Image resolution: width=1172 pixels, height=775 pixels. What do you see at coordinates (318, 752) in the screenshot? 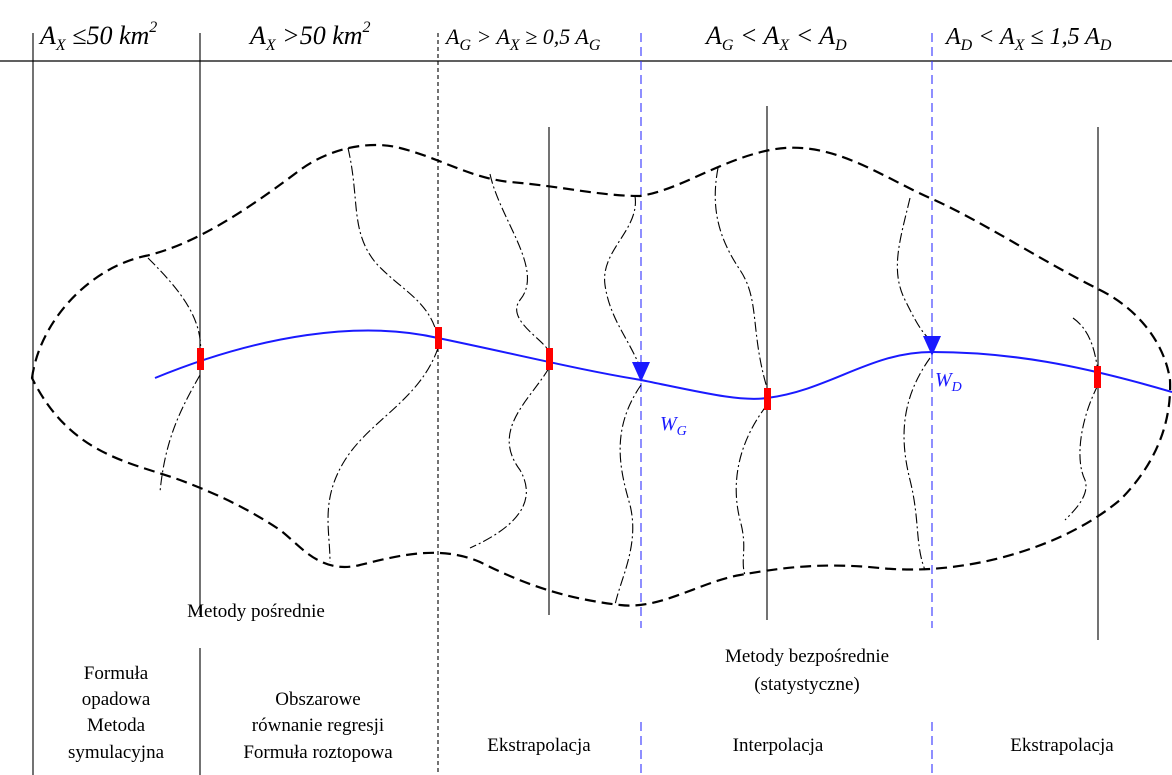
I see `label-col2-line3: Formuła roztopowa` at bounding box center [318, 752].